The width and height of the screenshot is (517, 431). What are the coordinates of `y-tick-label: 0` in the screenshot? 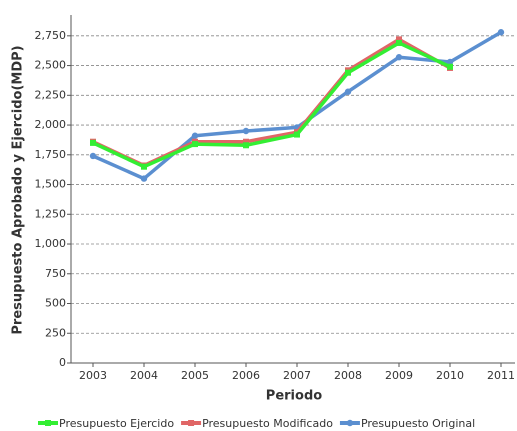 It's located at (62, 362).